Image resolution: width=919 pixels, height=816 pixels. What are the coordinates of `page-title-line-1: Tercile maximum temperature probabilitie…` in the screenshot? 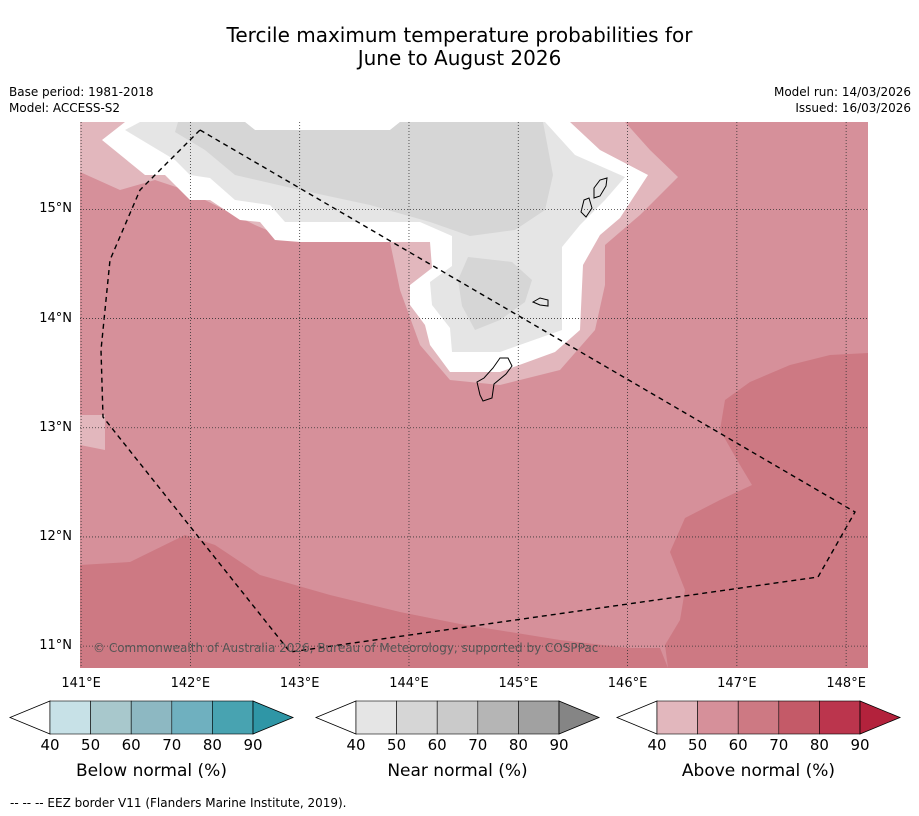 It's located at (459, 35).